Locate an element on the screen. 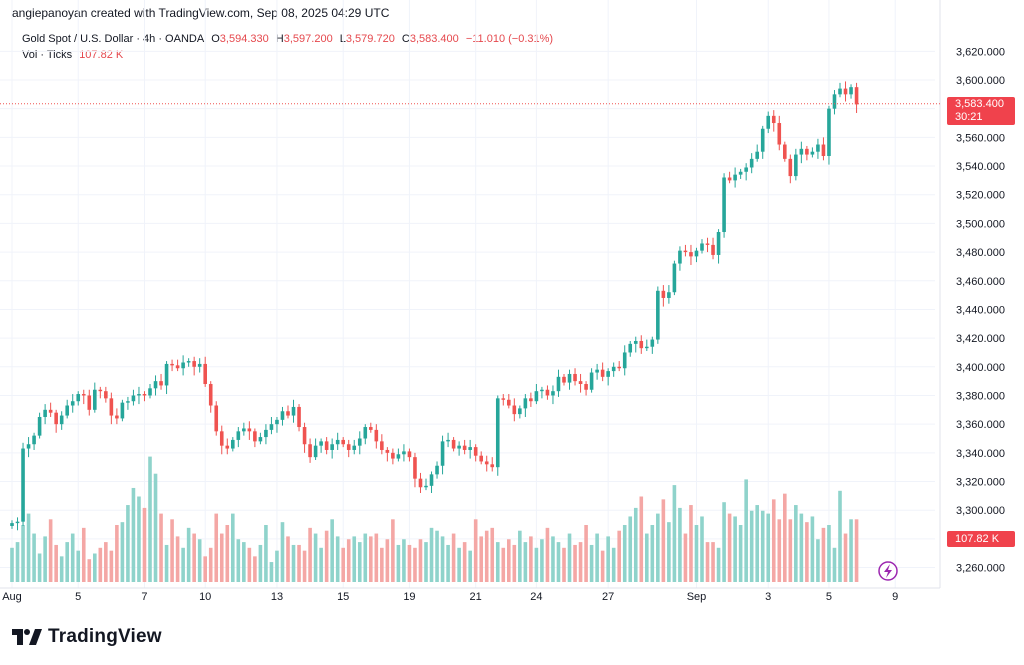 This screenshot has width=1024, height=665. lightning-icon is located at coordinates (888, 571).